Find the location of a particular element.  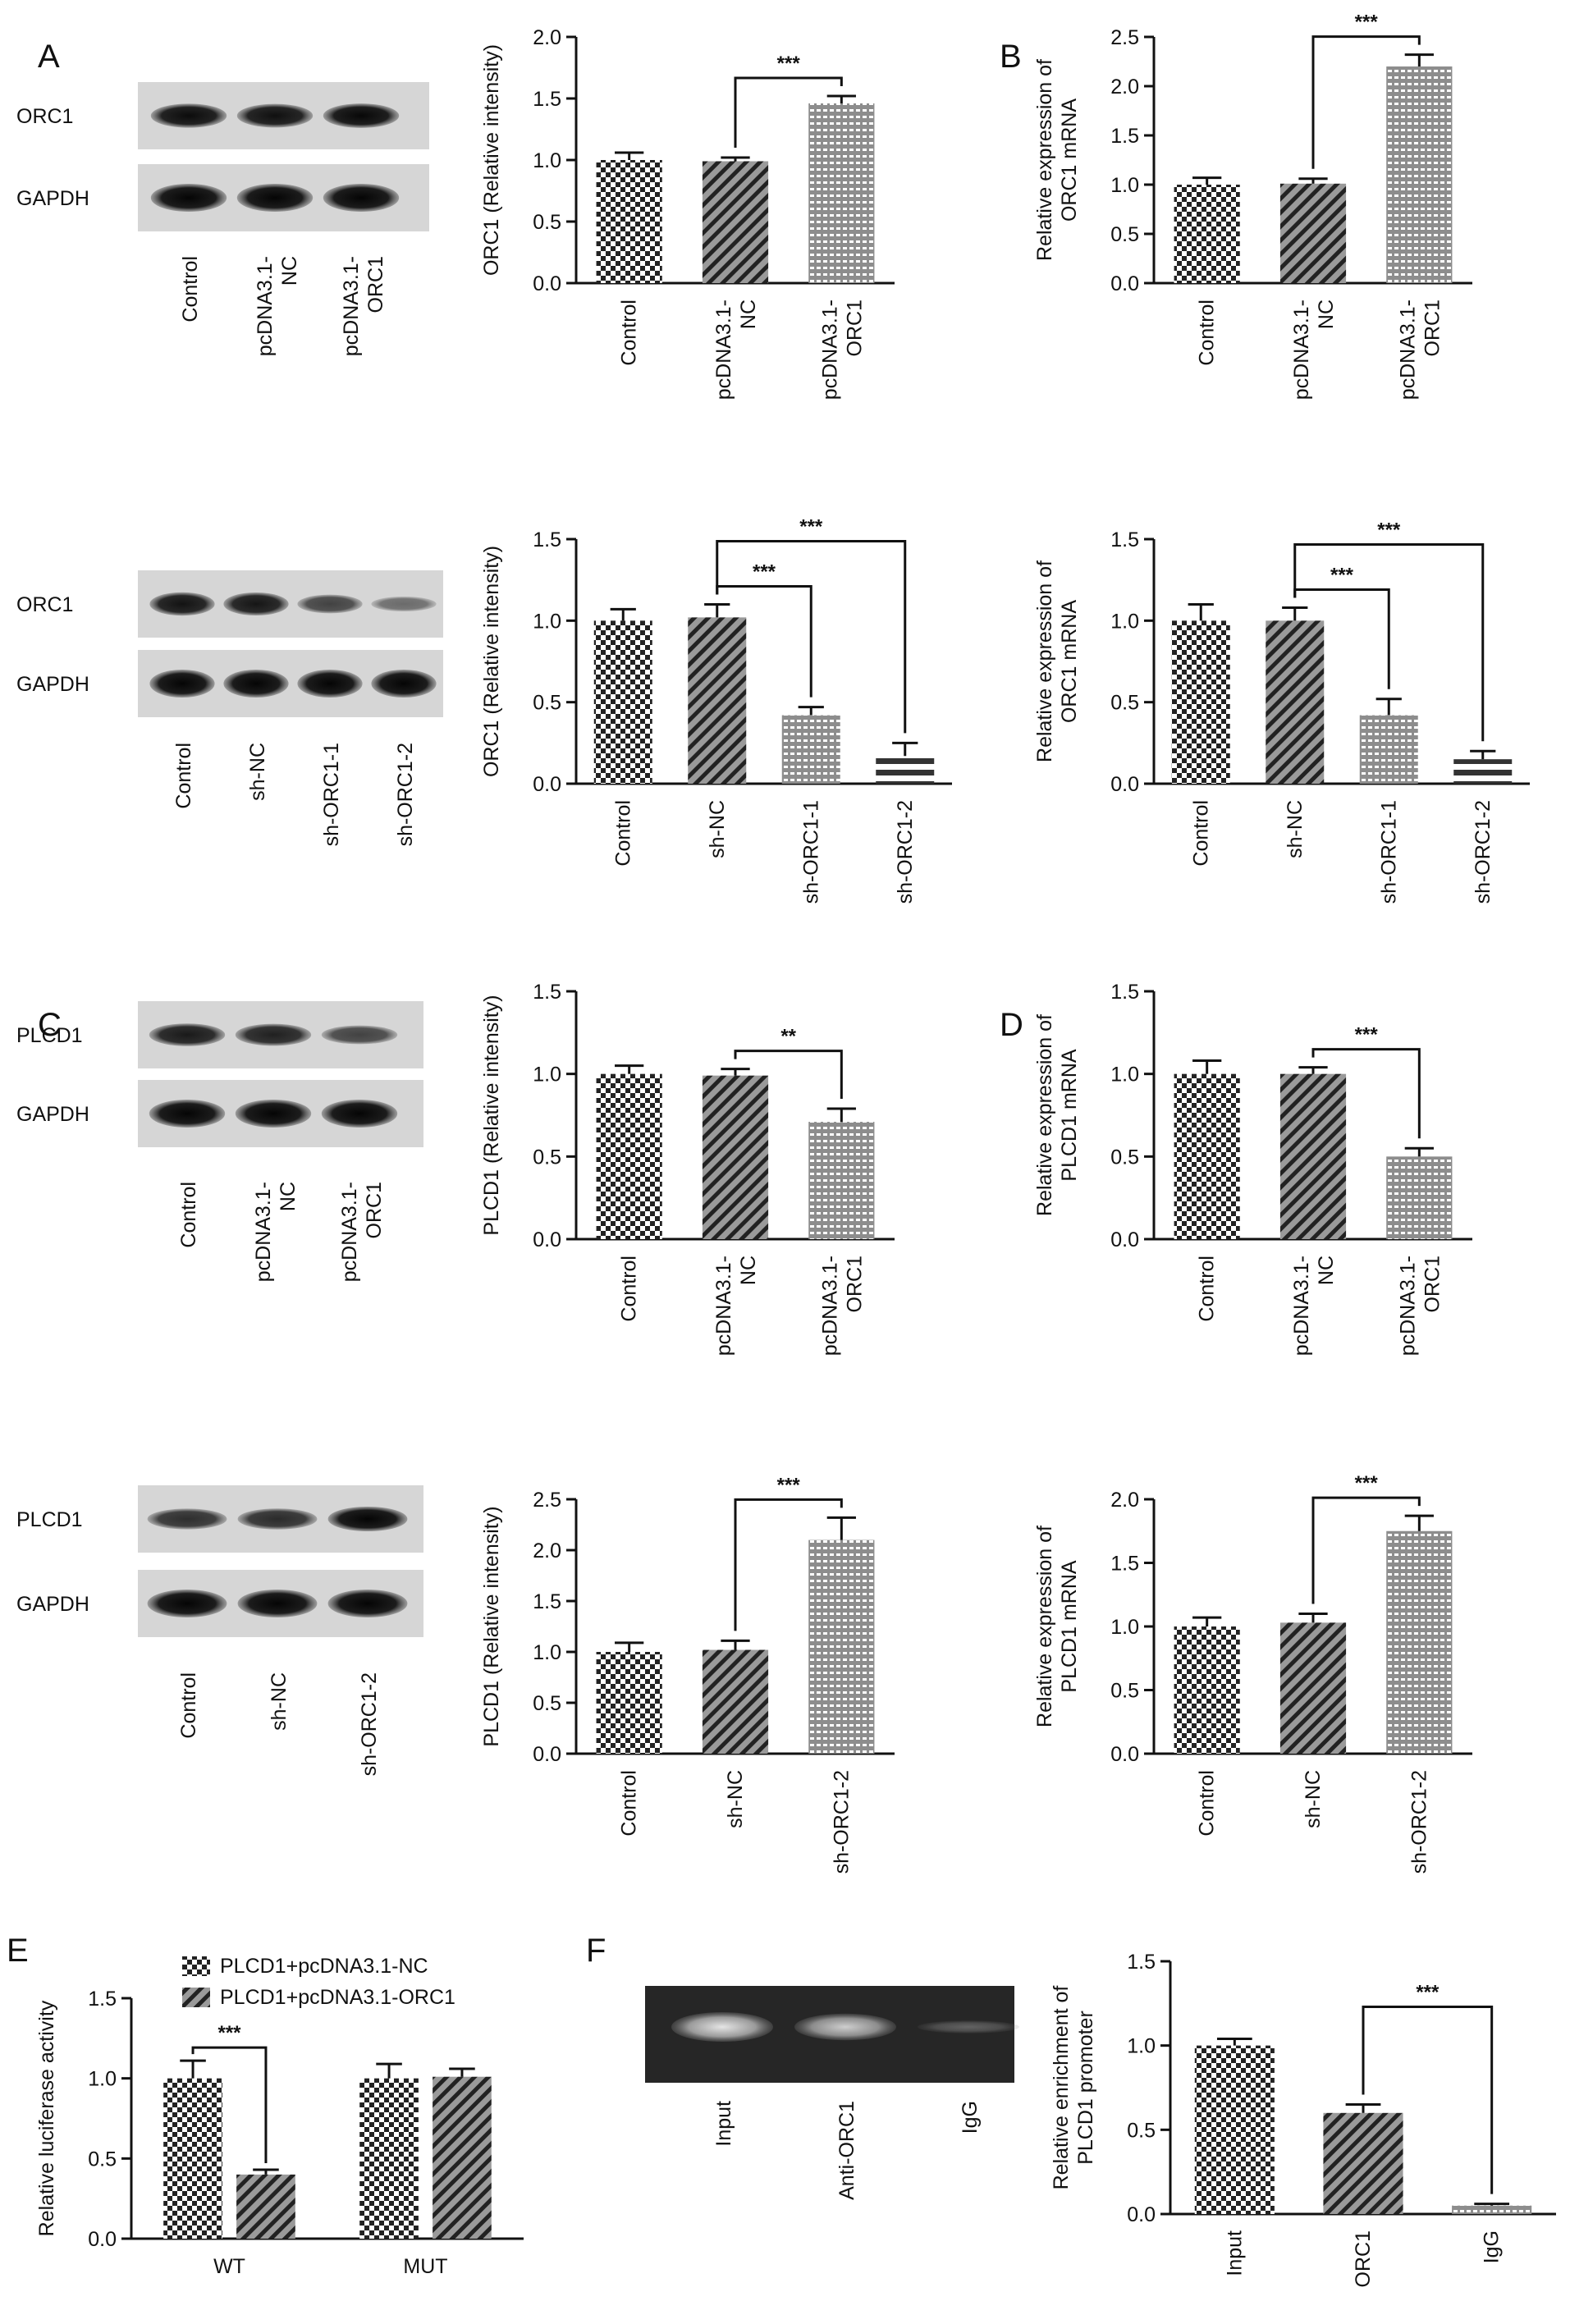

x-tick-label: sh-NC is located at coordinates (717, 829).